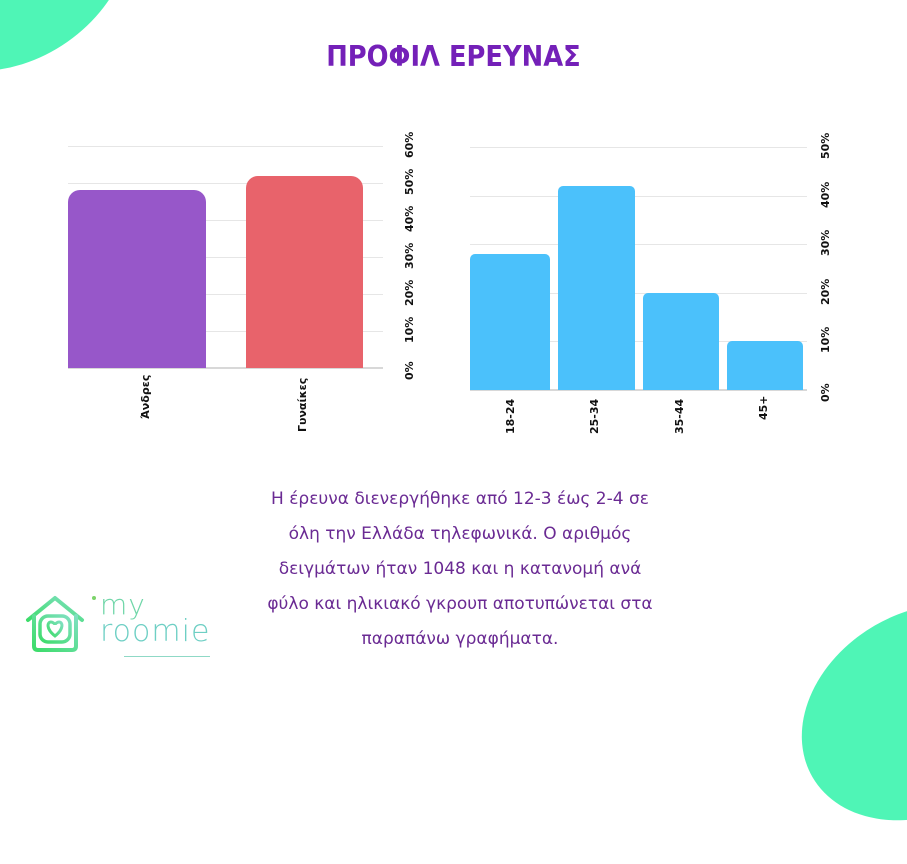 This screenshot has height=864, width=907. What do you see at coordinates (303, 405) in the screenshot?
I see `x-tick-label: Γυναίκες` at bounding box center [303, 405].